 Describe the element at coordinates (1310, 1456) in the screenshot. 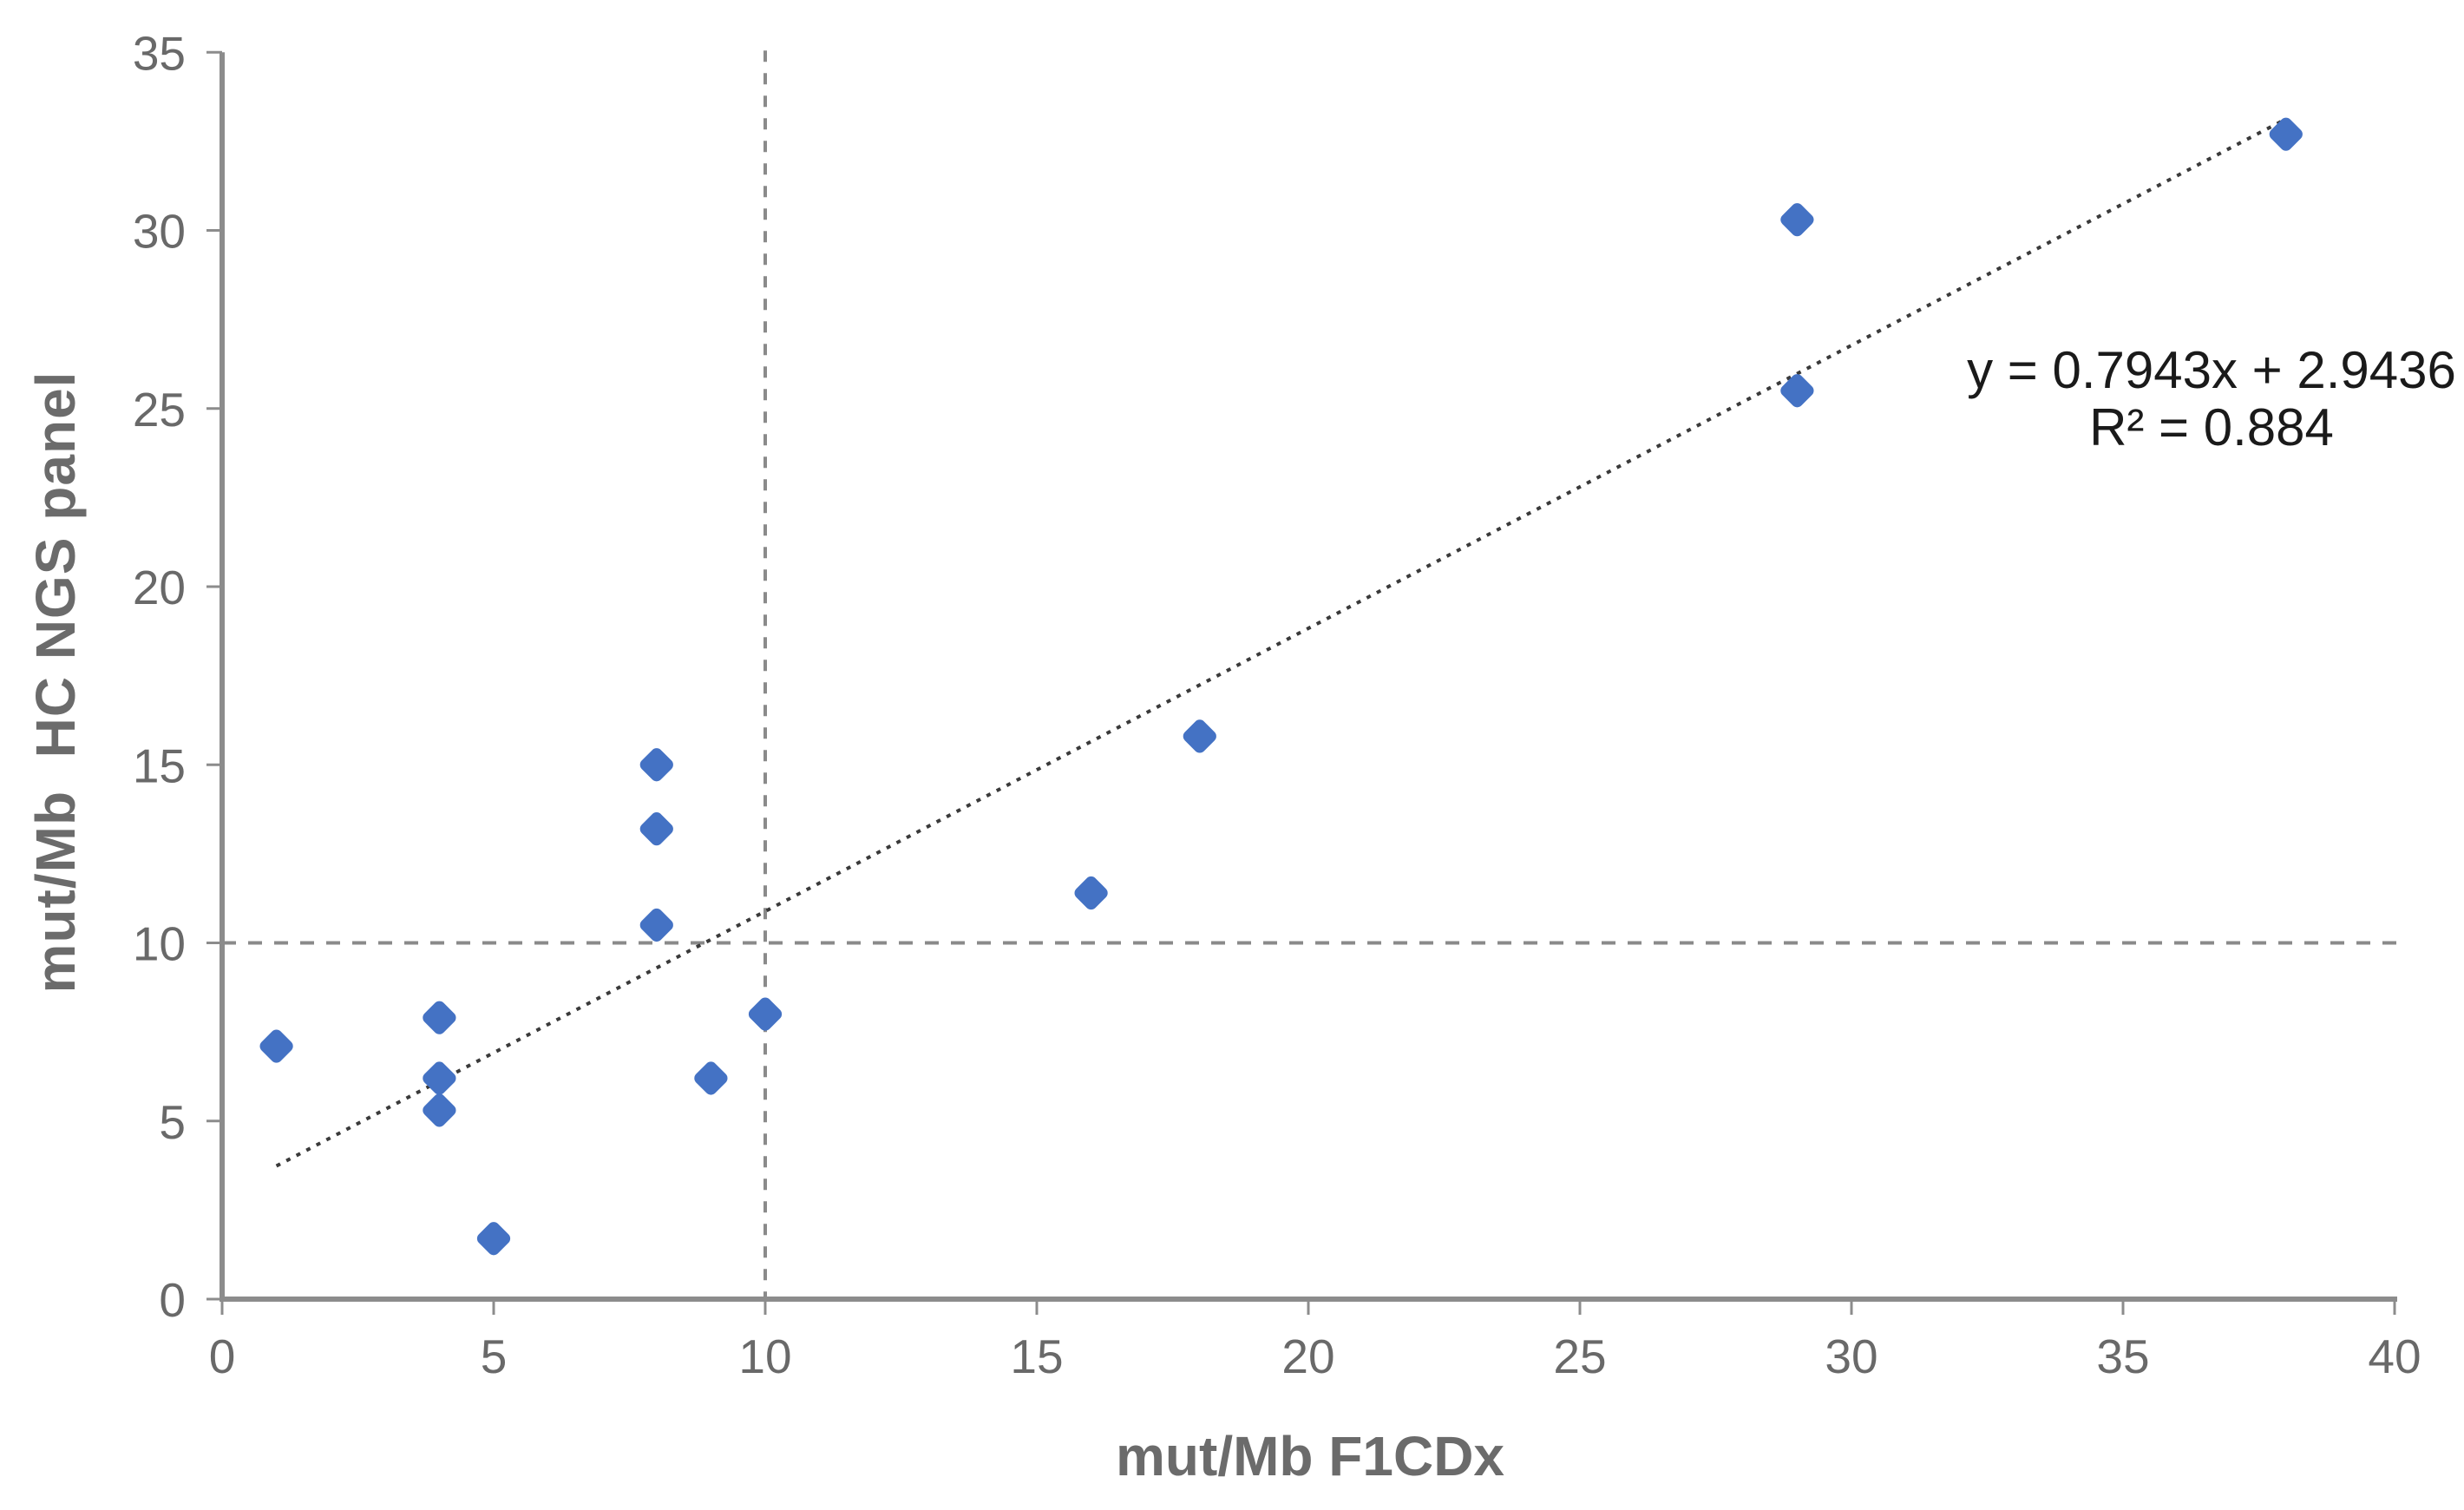

I see `x-axis-title: mut/Mb F1CDx` at that location.